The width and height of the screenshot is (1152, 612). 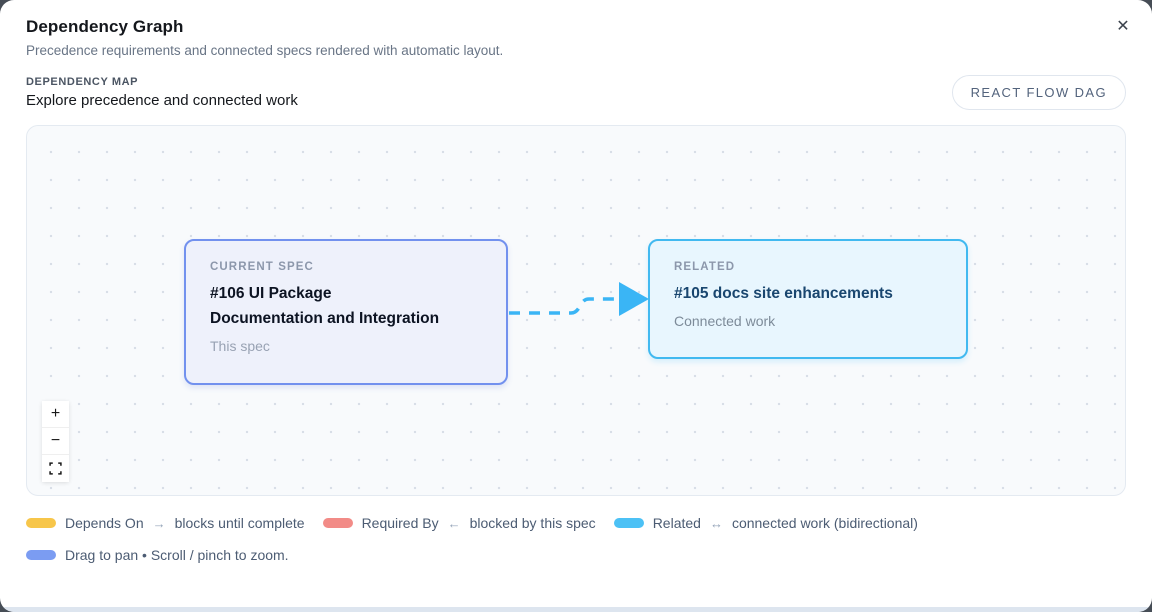 What do you see at coordinates (628, 523) in the screenshot?
I see `related-swatch` at bounding box center [628, 523].